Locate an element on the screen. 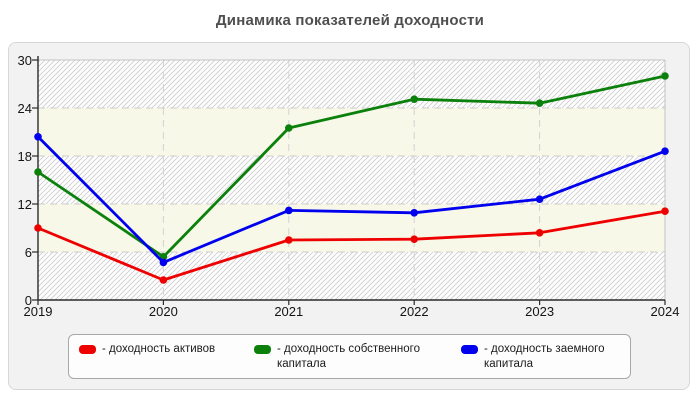 This screenshot has width=700, height=400. legend-label: - доходность заемного капитала is located at coordinates (544, 356).